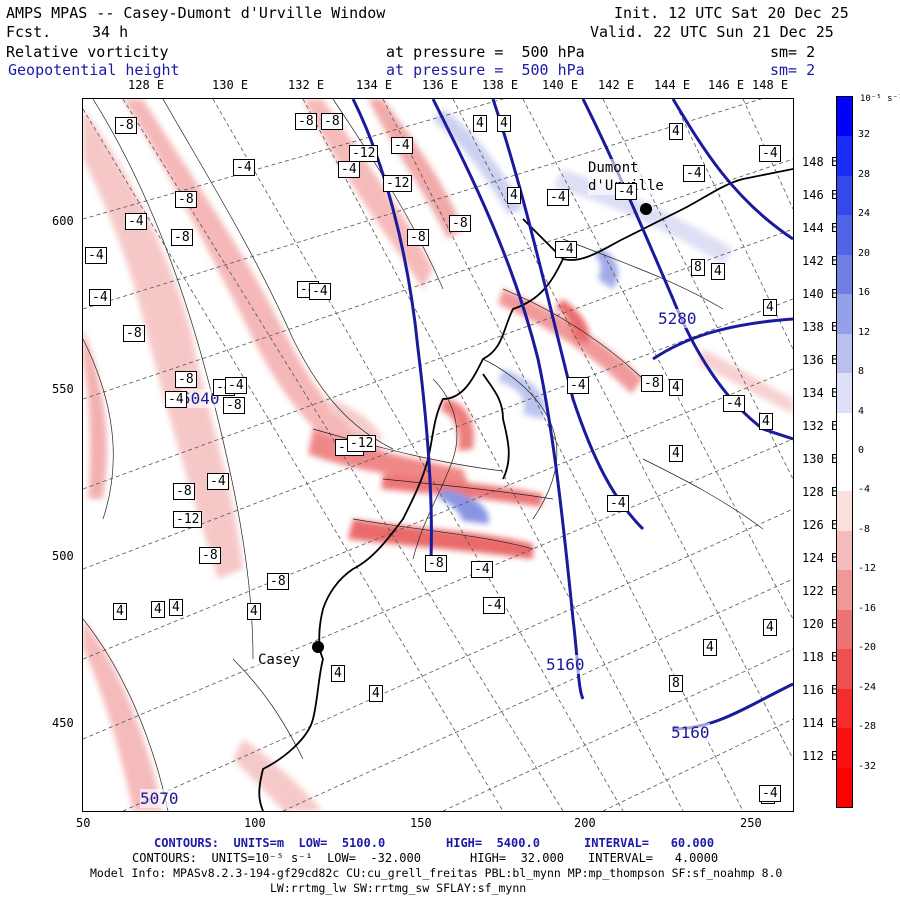 This screenshot has height=900, width=900. I want to click on right-latitude-label: 124 E, so click(820, 558).